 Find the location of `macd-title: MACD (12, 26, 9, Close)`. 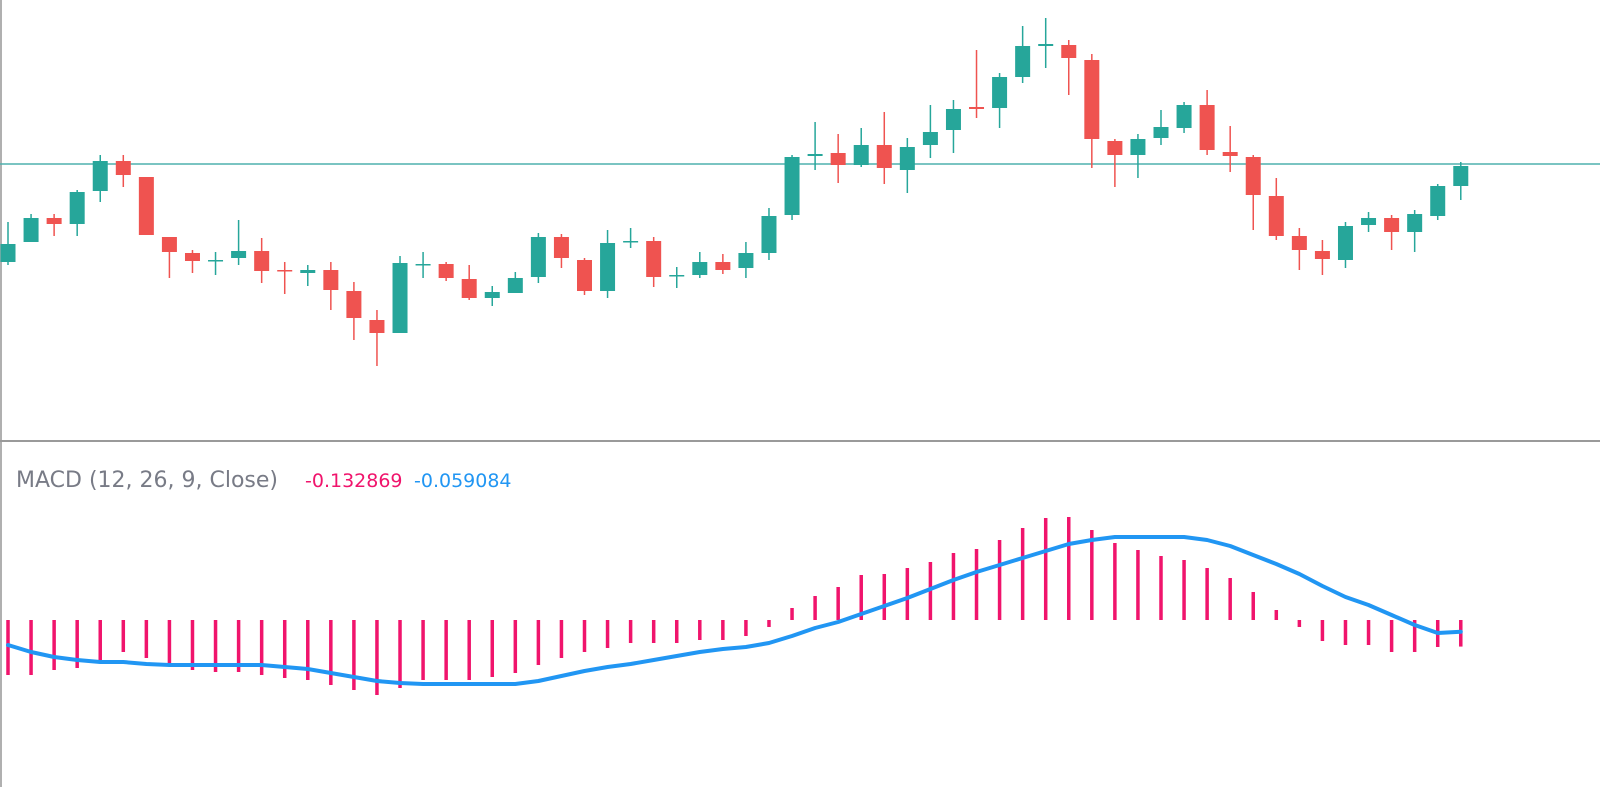

macd-title: MACD (12, 26, 9, Close) is located at coordinates (147, 480).